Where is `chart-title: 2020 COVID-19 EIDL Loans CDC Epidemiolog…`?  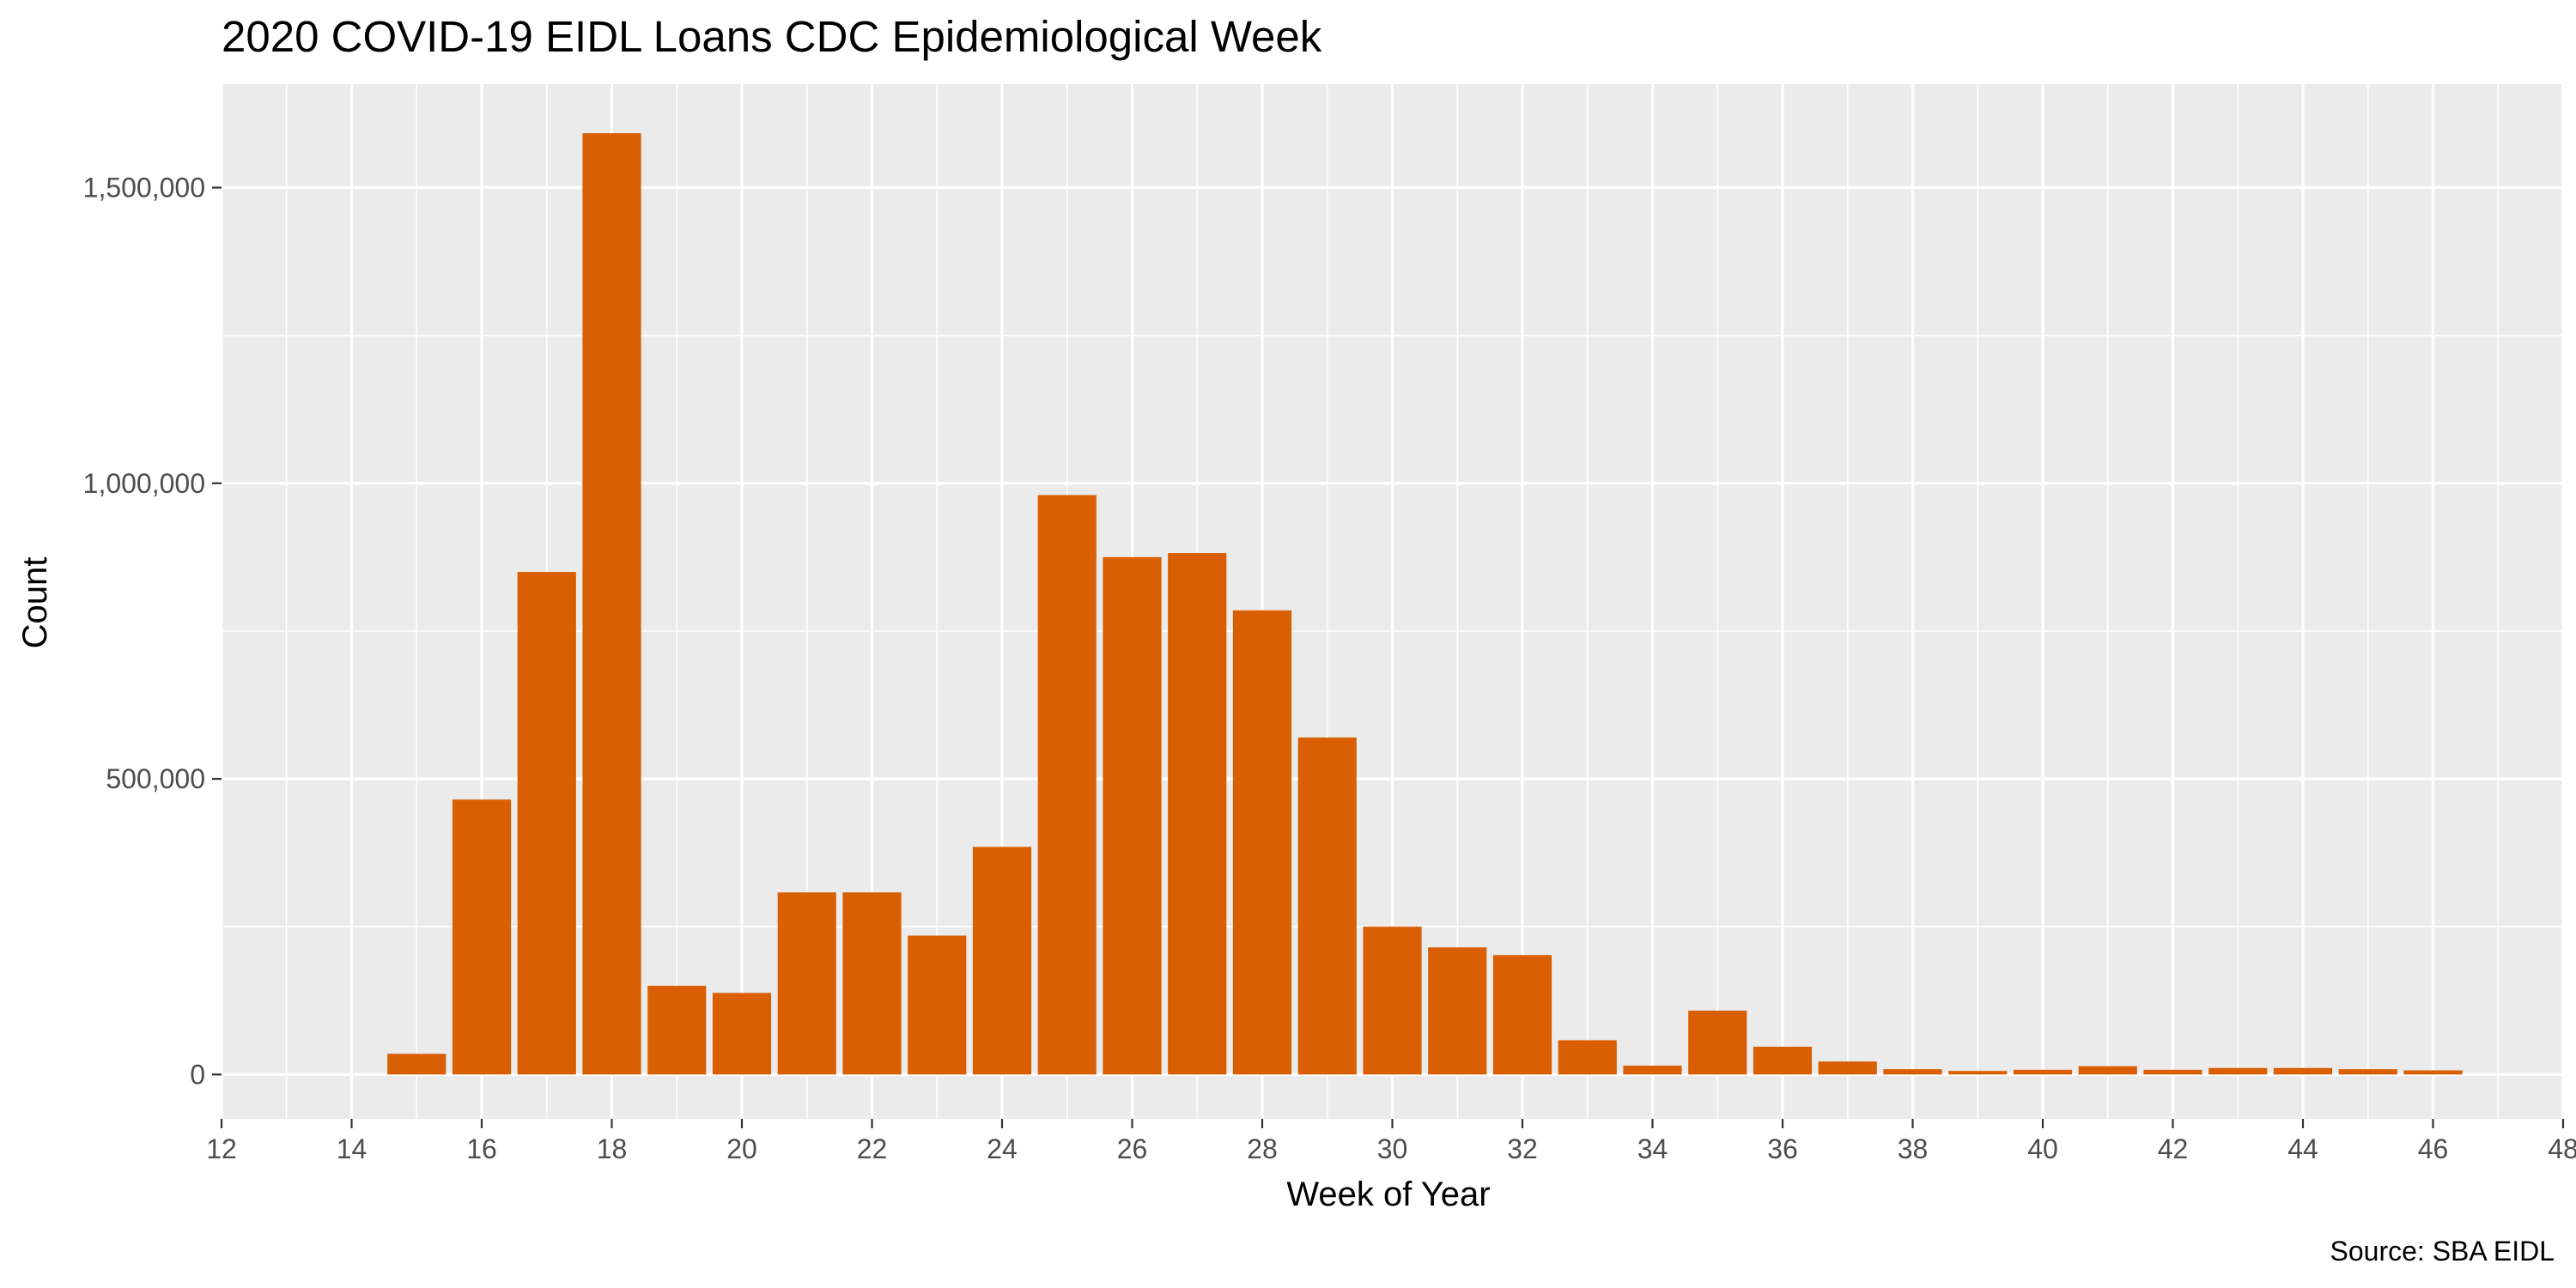
chart-title: 2020 COVID-19 EIDL Loans CDC Epidemiolog… is located at coordinates (772, 36).